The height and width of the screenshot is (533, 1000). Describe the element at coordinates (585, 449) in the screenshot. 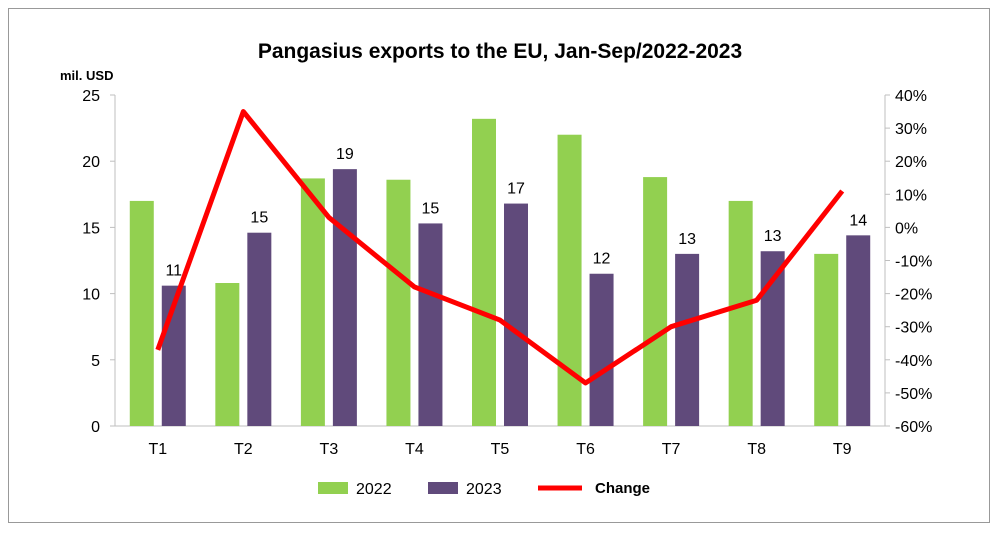

I see `x-tick-label: T6` at that location.